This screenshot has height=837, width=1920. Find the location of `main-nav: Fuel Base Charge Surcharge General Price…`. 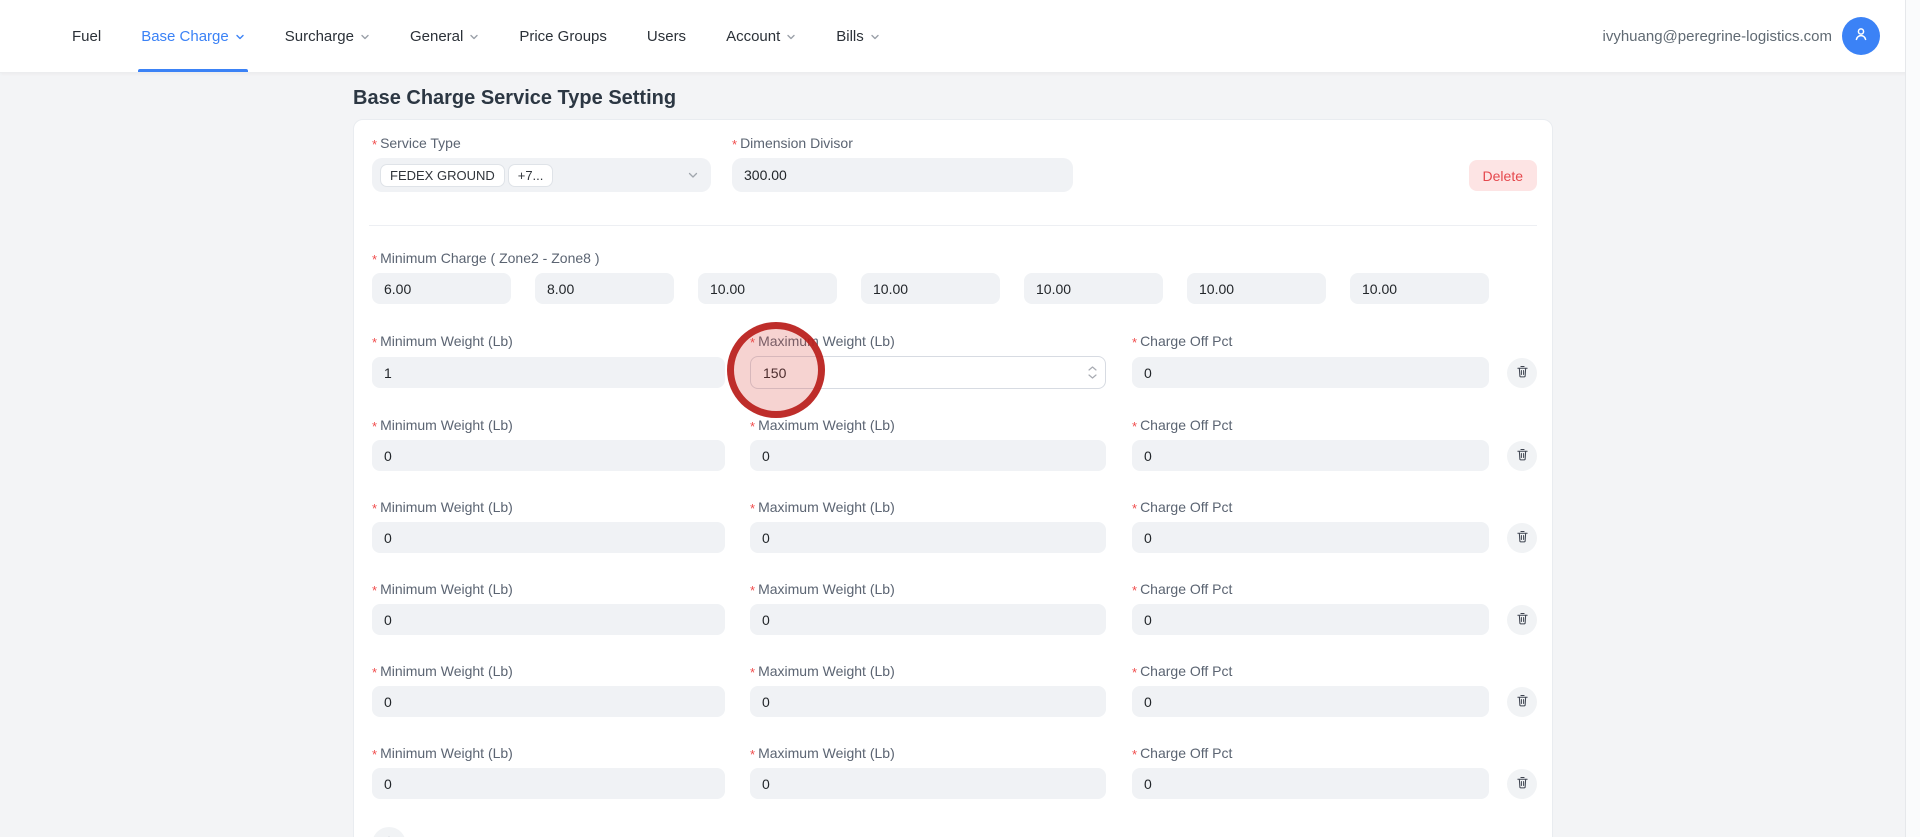

main-nav: Fuel Base Charge Surcharge General Price… is located at coordinates (476, 36).